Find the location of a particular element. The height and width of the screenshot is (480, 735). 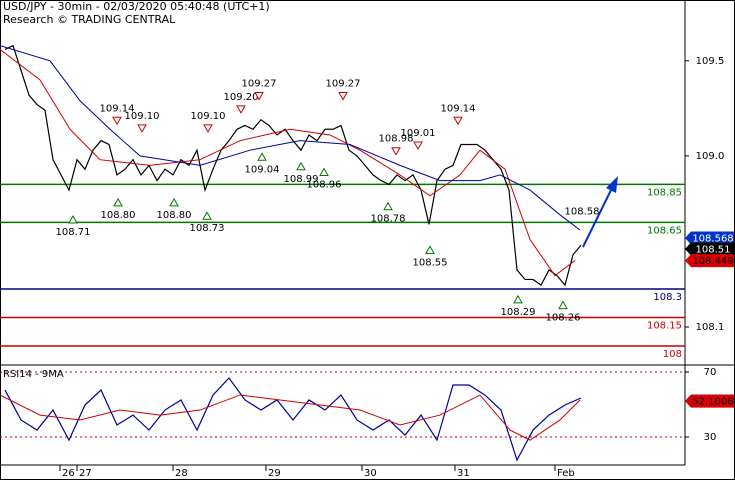

pivot-label: 108.96 is located at coordinates (324, 184).